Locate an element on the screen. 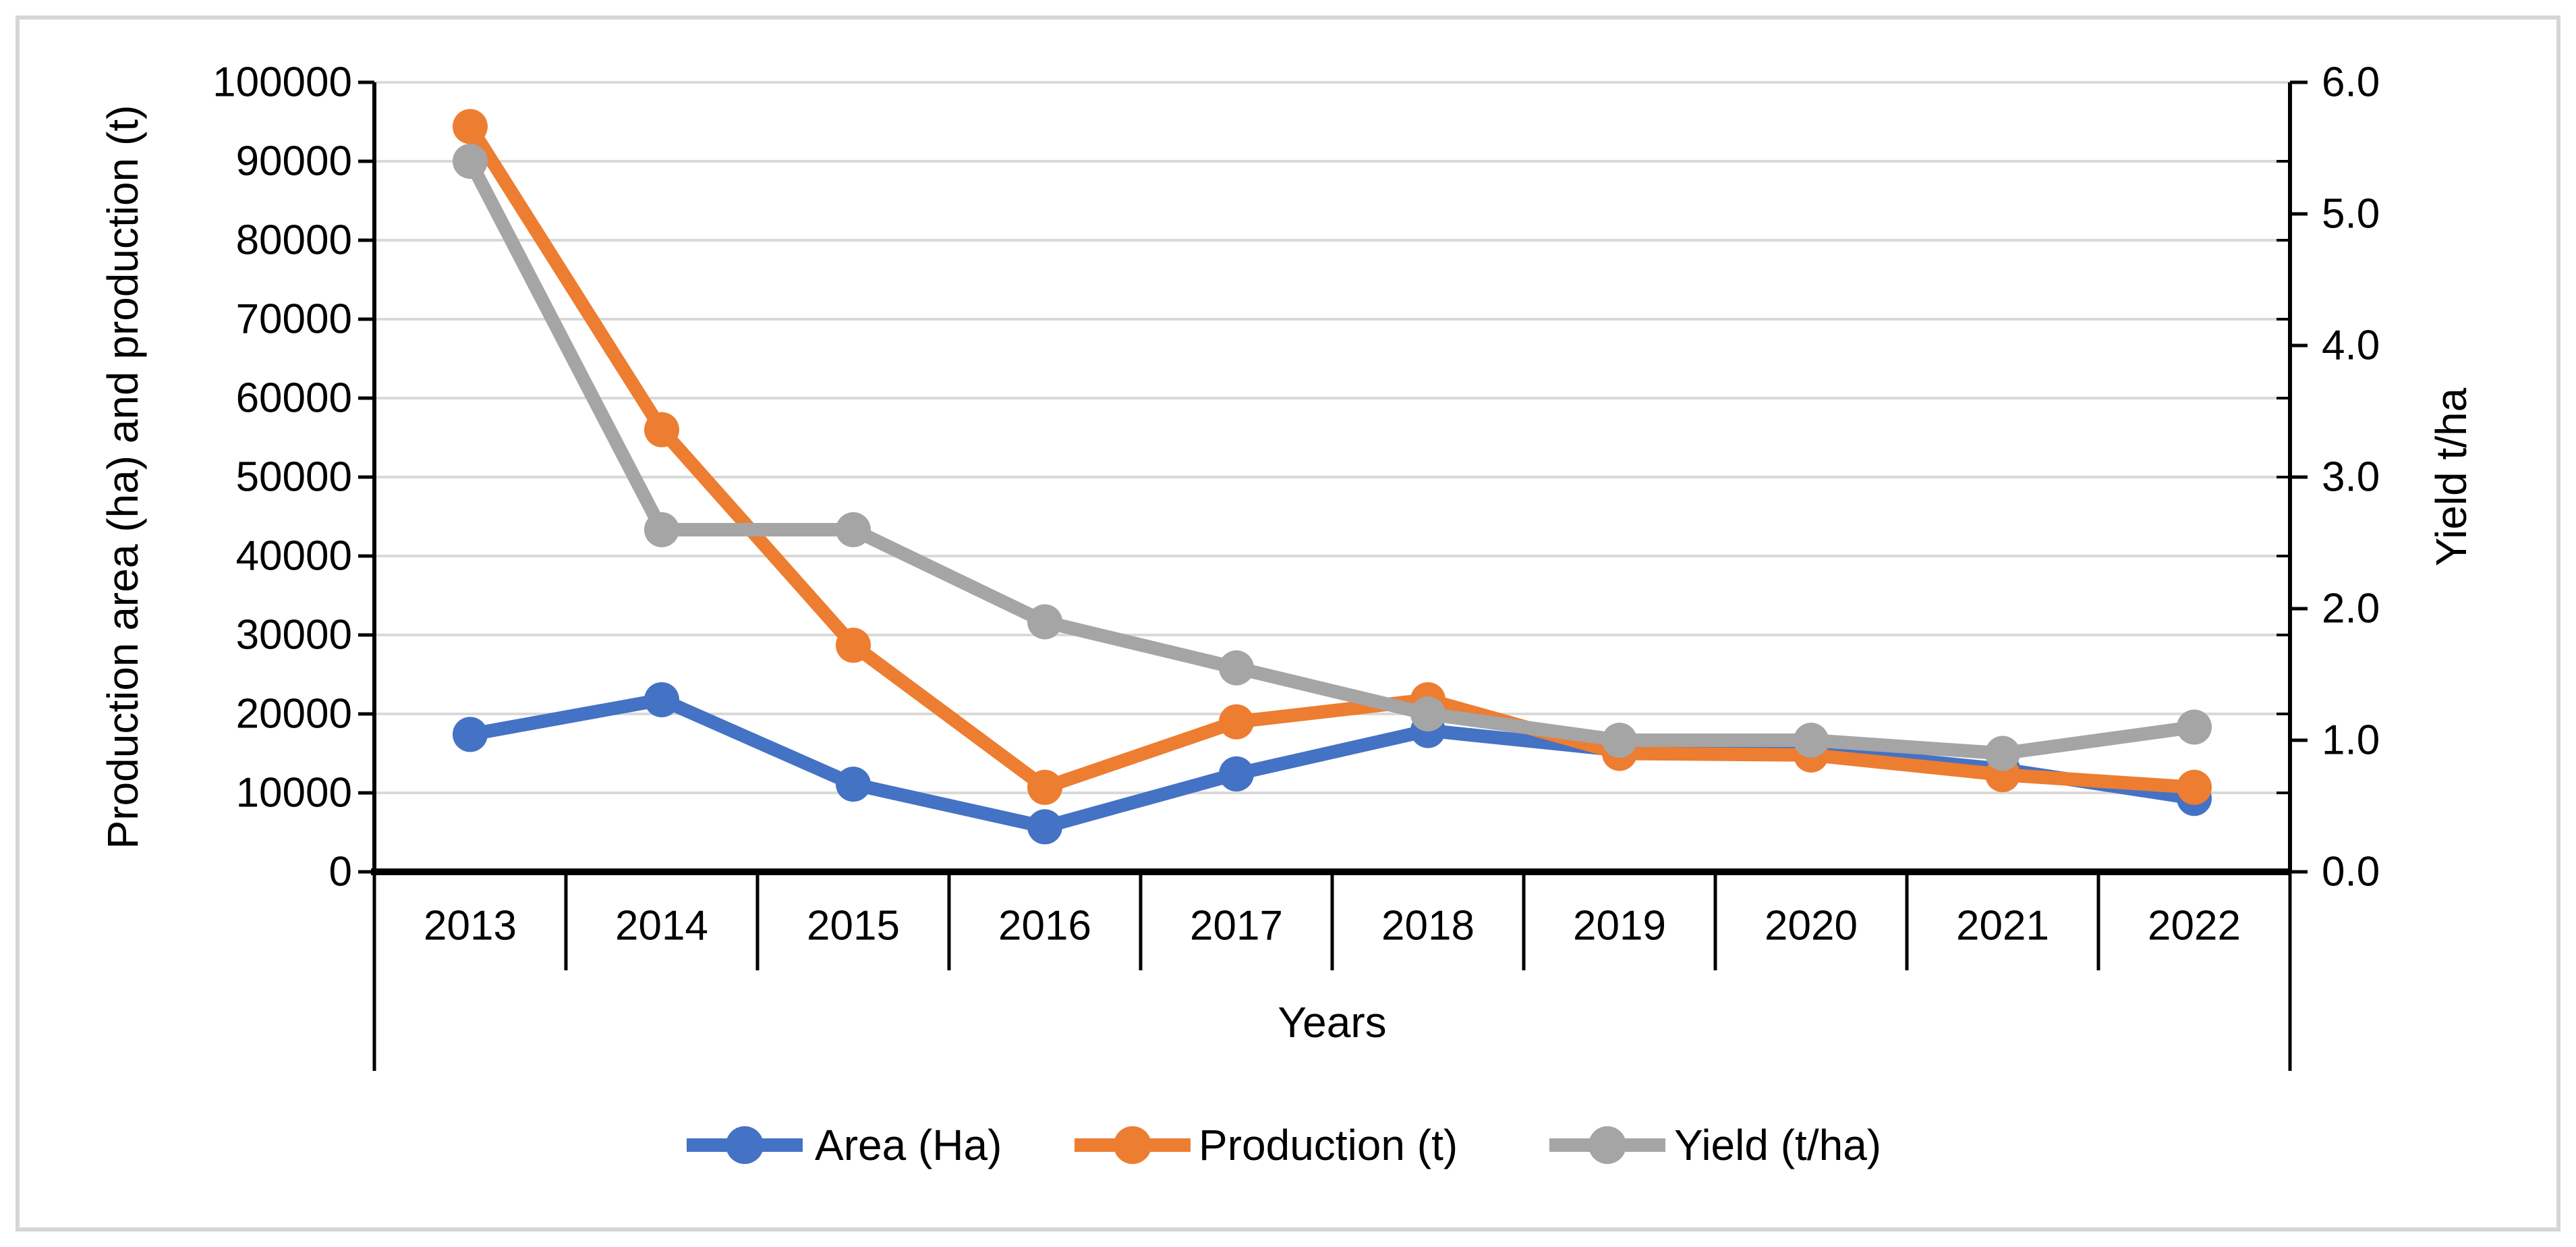 The width and height of the screenshot is (2576, 1247). x-axis-year-label: 2022 is located at coordinates (2194, 926).